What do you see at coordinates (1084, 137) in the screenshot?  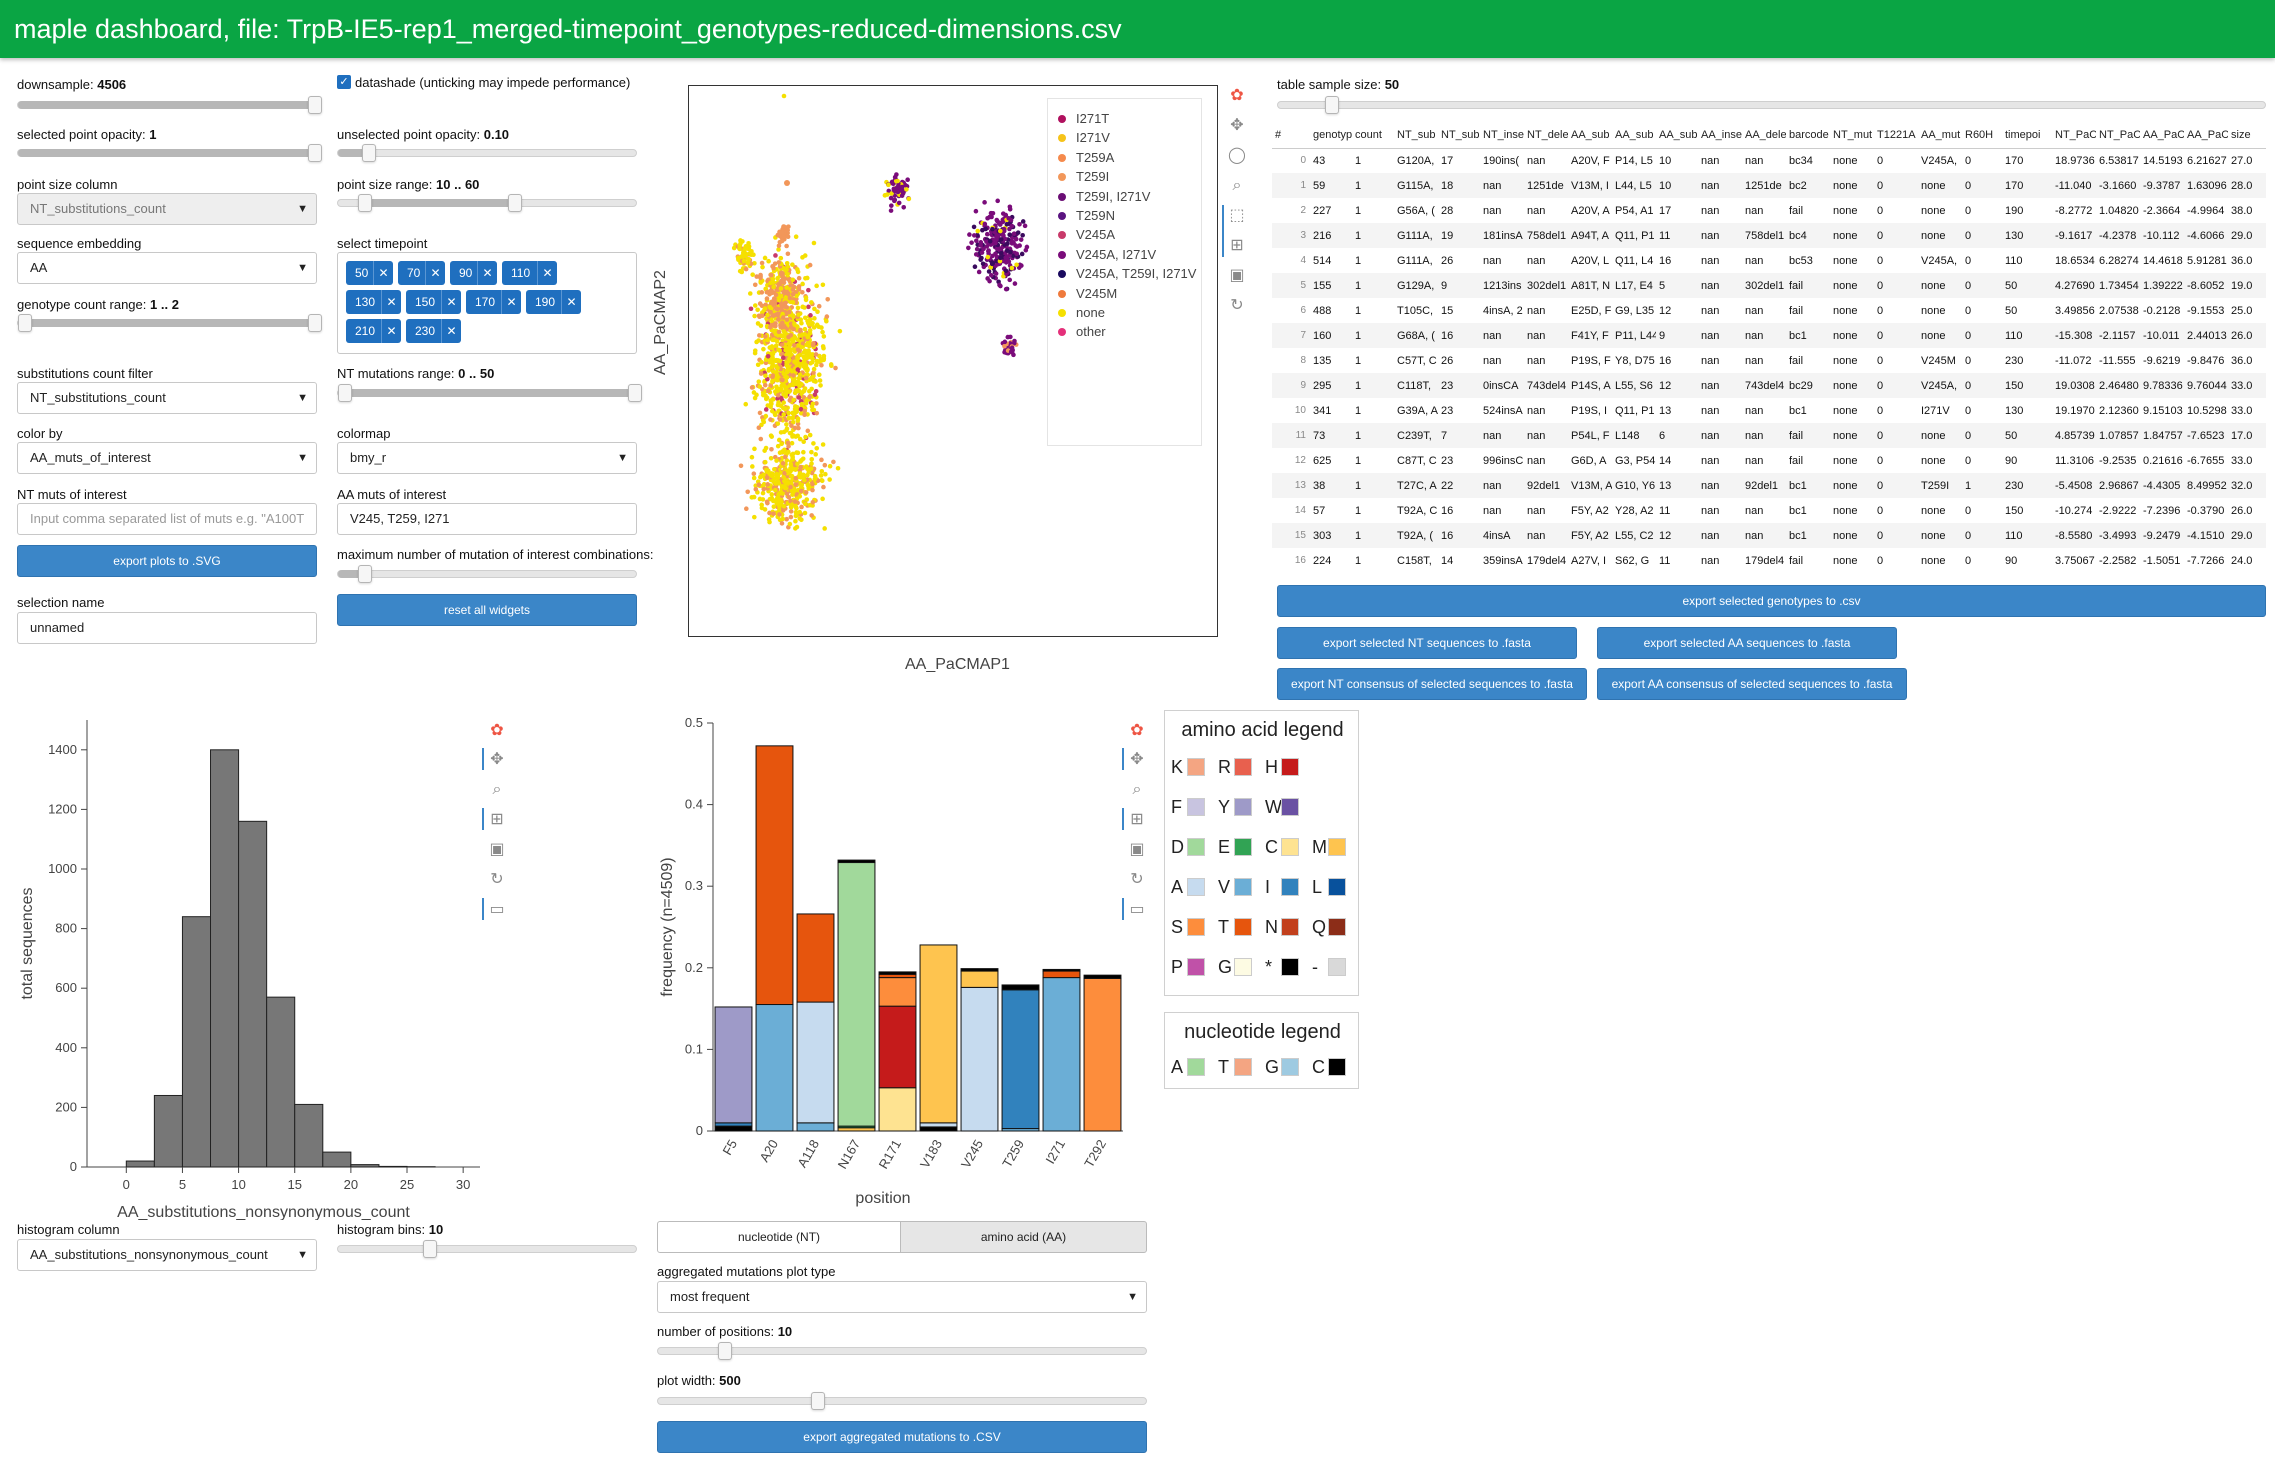 I see `legend-item: I271V` at bounding box center [1084, 137].